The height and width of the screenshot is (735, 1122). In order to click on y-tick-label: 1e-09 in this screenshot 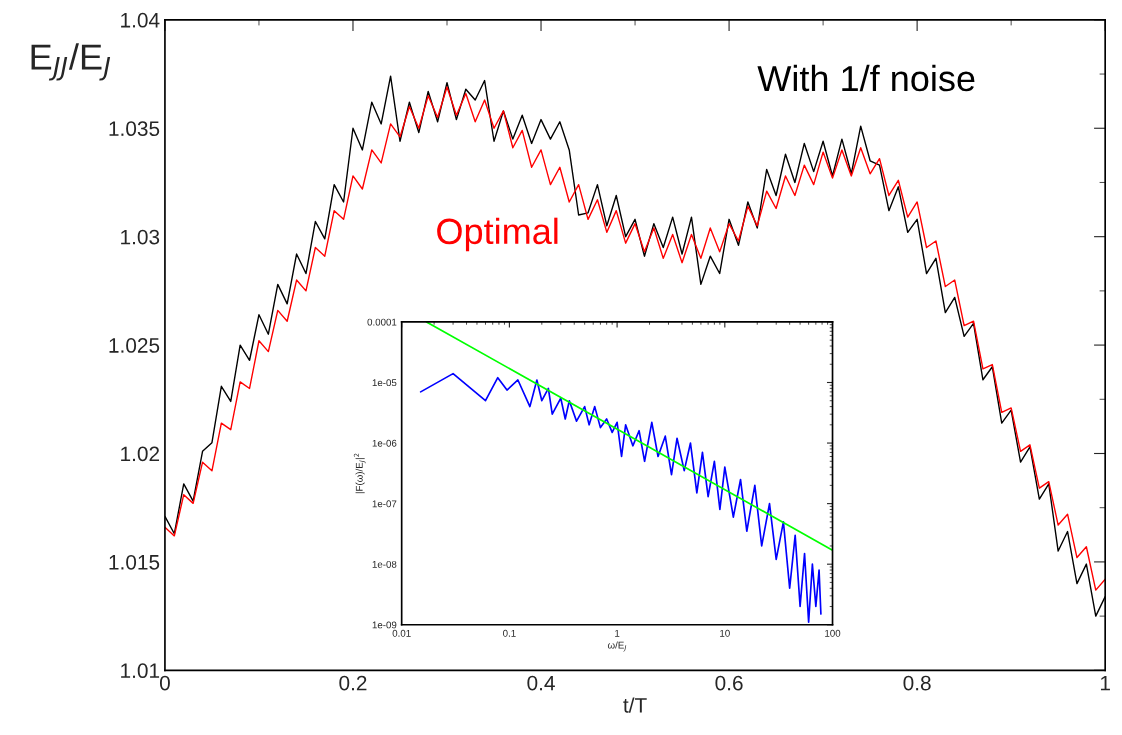, I will do `click(384, 625)`.